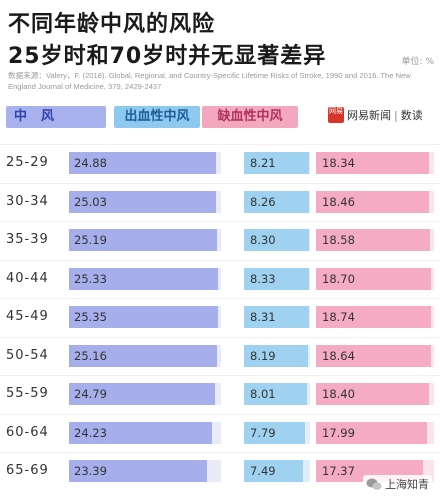  Describe the element at coordinates (263, 317) in the screenshot. I see `hemorrhagic-stroke-value: 8.31` at that location.